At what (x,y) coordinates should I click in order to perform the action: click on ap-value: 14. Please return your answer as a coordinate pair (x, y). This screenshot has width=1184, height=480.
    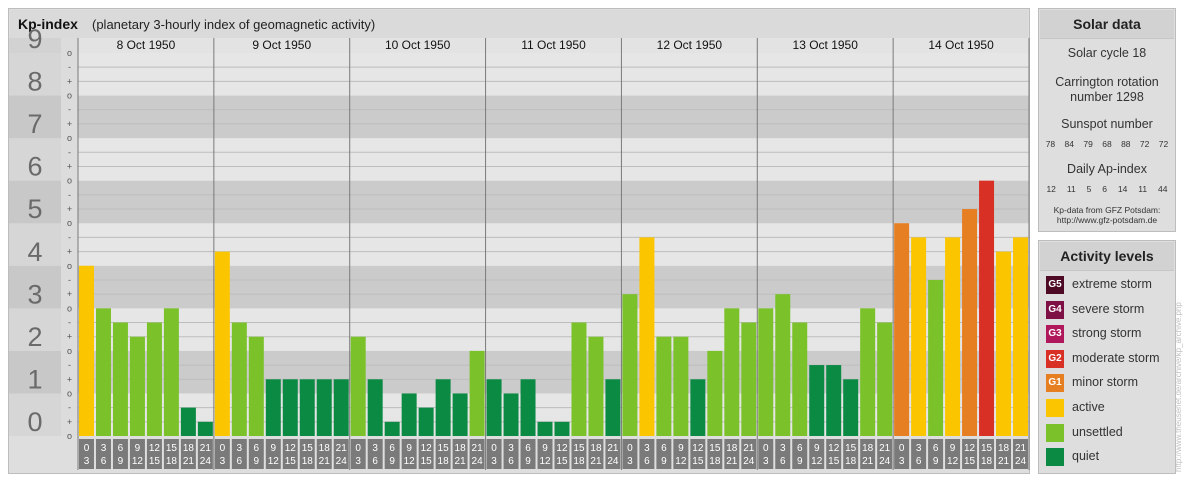
    Looking at the image, I should click on (1122, 189).